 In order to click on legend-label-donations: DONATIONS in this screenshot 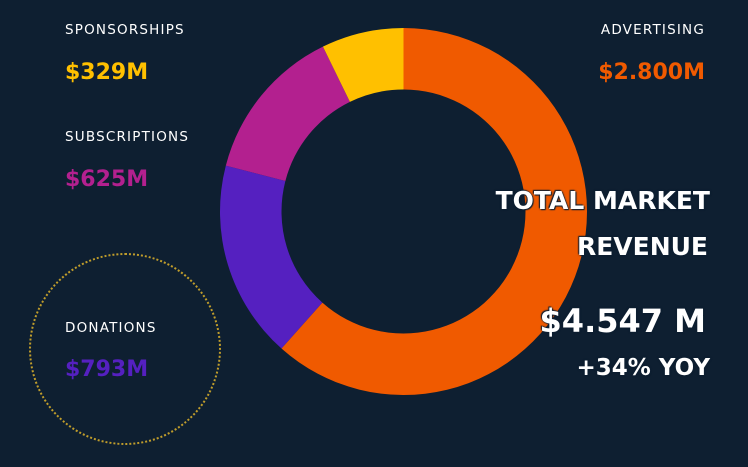, I will do `click(111, 328)`.